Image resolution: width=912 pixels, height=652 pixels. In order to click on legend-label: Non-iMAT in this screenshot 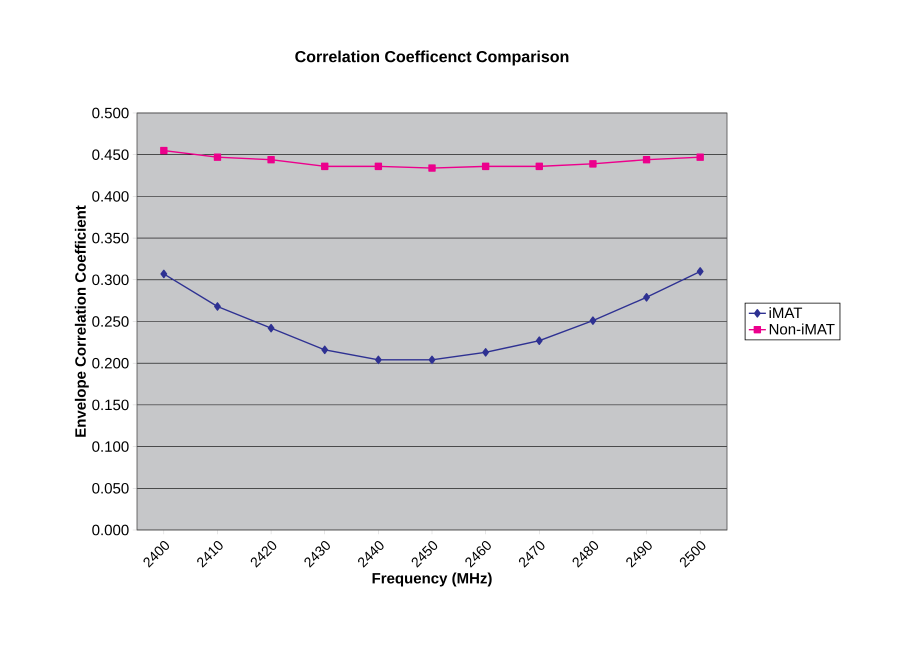, I will do `click(802, 328)`.